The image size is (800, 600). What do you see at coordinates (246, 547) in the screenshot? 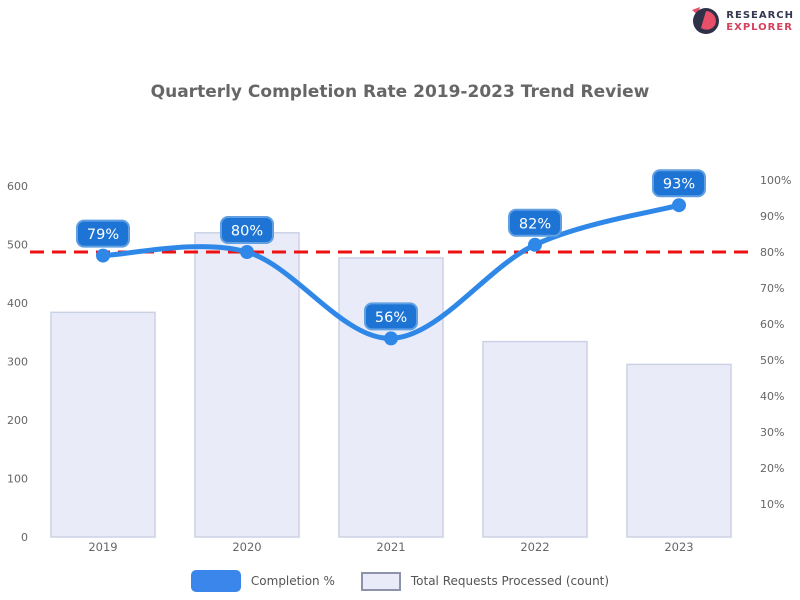
I see `x-axis-label: 2020` at bounding box center [246, 547].